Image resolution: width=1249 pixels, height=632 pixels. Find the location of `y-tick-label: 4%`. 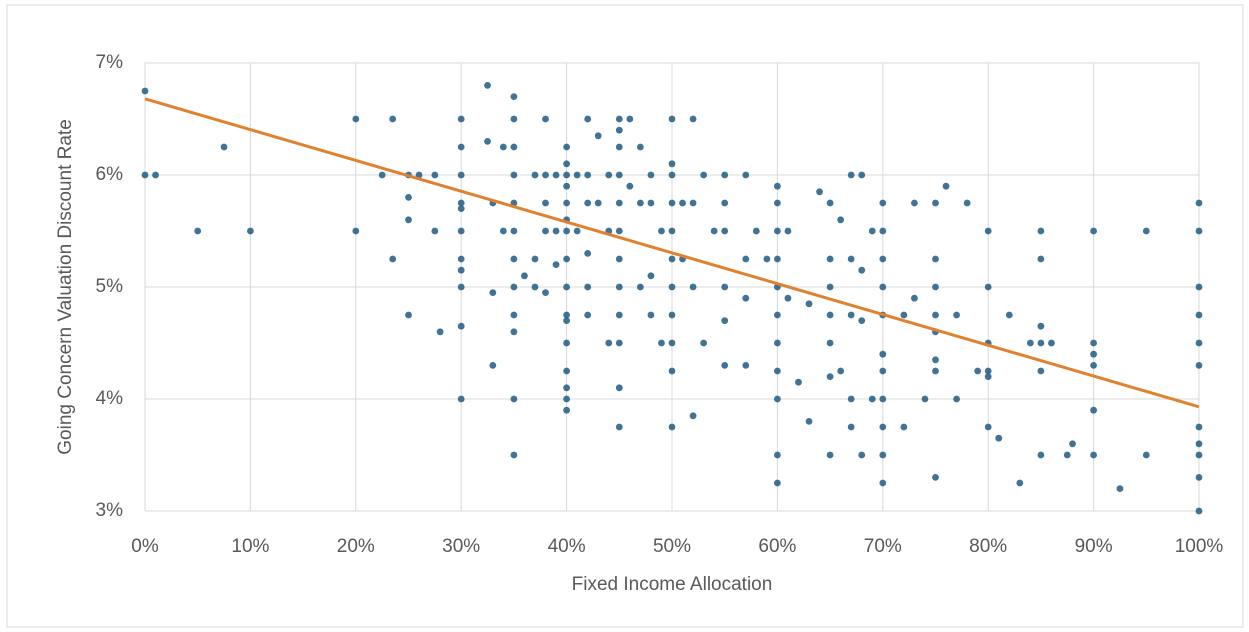

y-tick-label: 4% is located at coordinates (110, 398).